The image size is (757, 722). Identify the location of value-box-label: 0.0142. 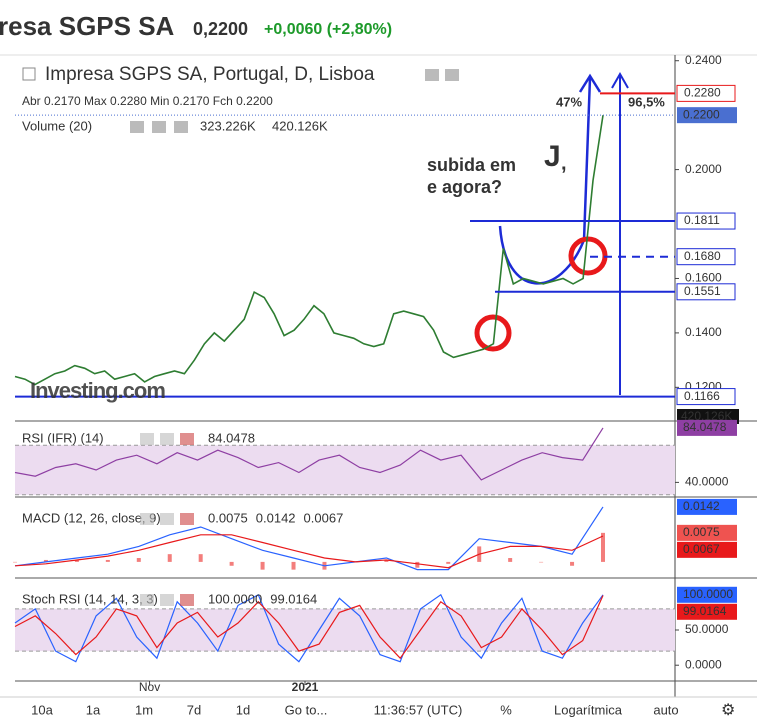
(701, 506).